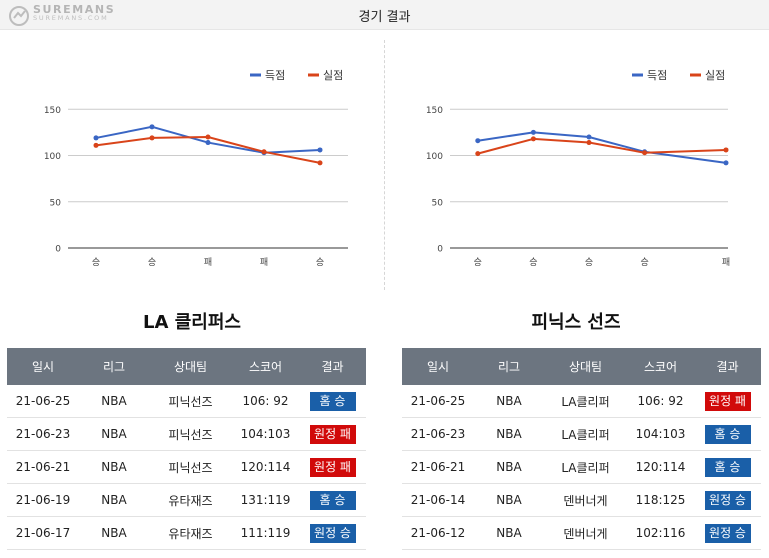 Image resolution: width=769 pixels, height=558 pixels. I want to click on chart-left-svg: 0 50 100 150 승 승 패 패 승 득점 실점, so click(196, 168).